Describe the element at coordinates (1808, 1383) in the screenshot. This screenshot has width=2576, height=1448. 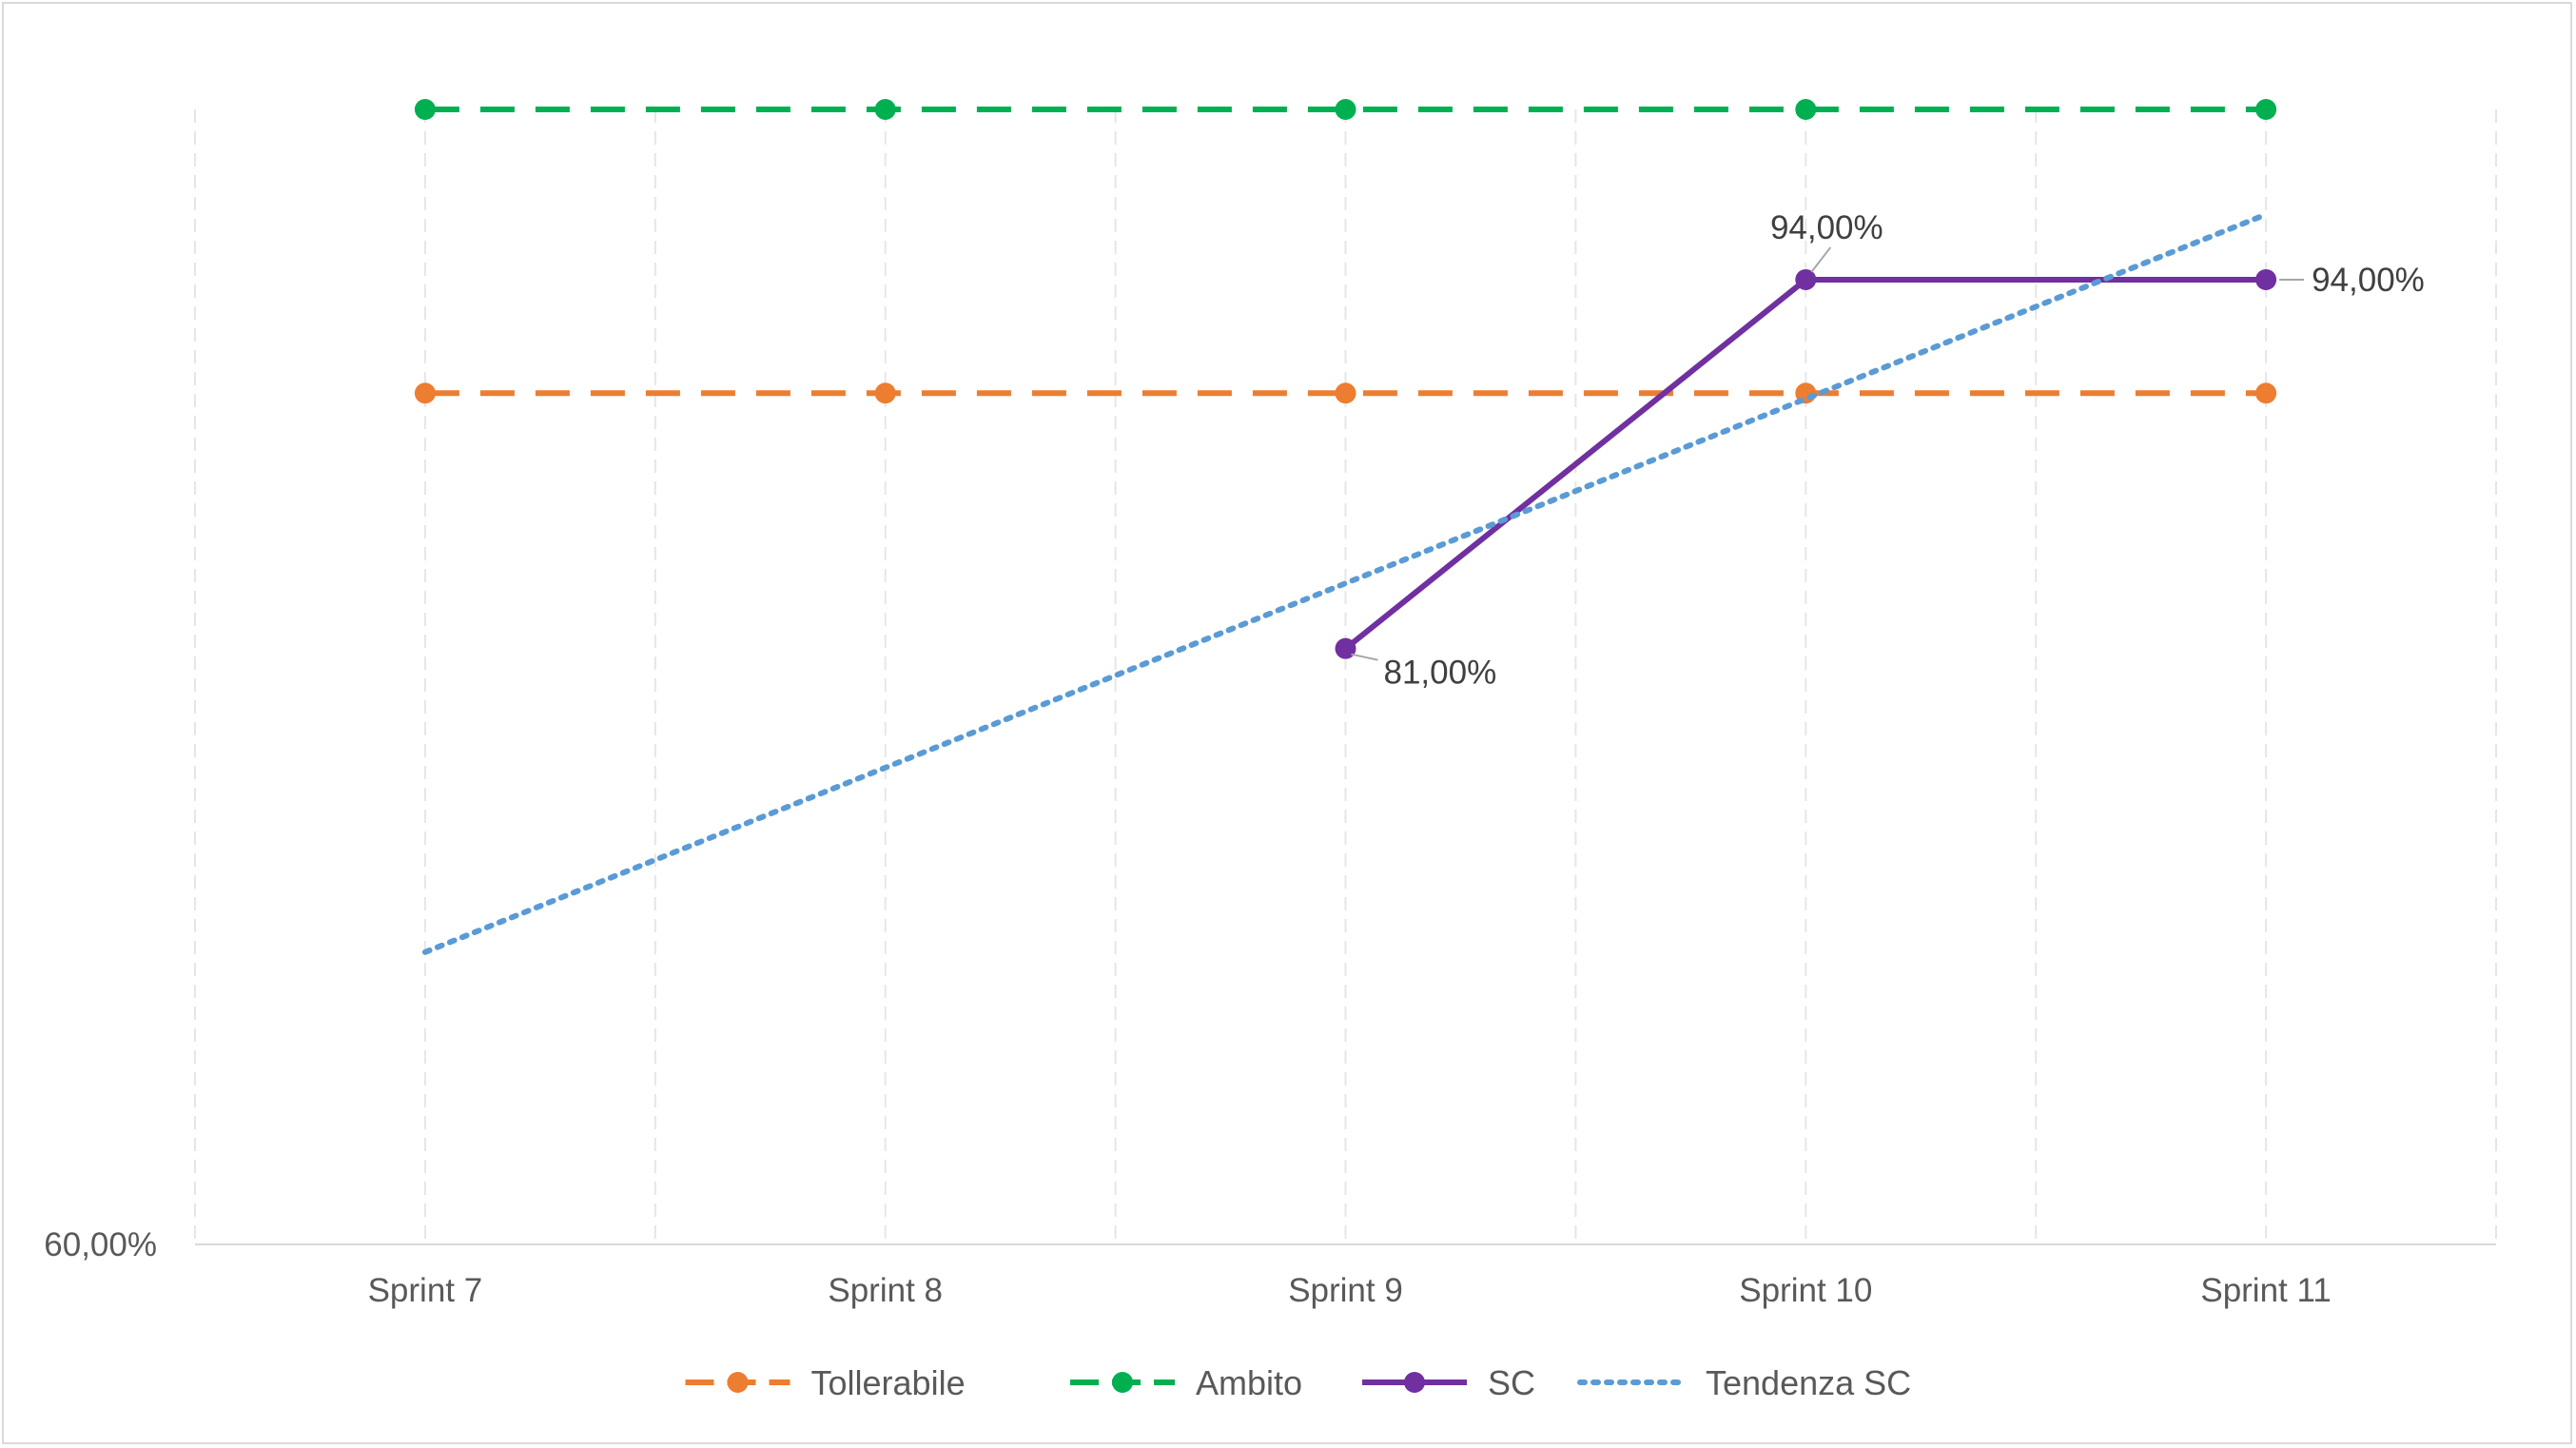
I see `legend-label: Tendenza SC` at that location.